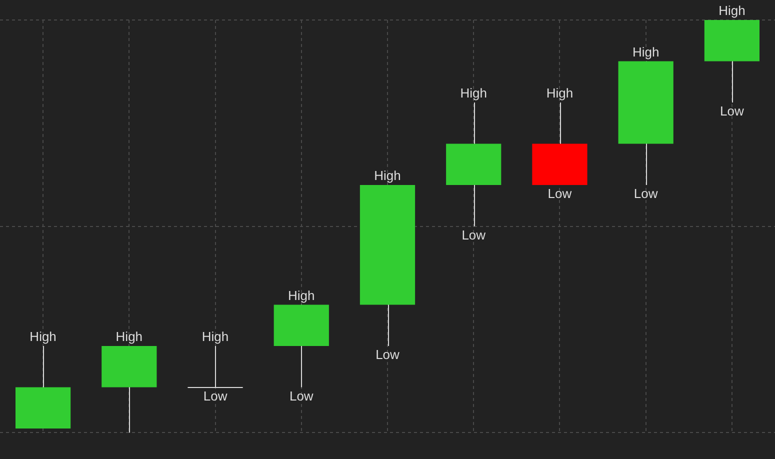 The width and height of the screenshot is (775, 459). I want to click on candlestick, so click(215, 366).